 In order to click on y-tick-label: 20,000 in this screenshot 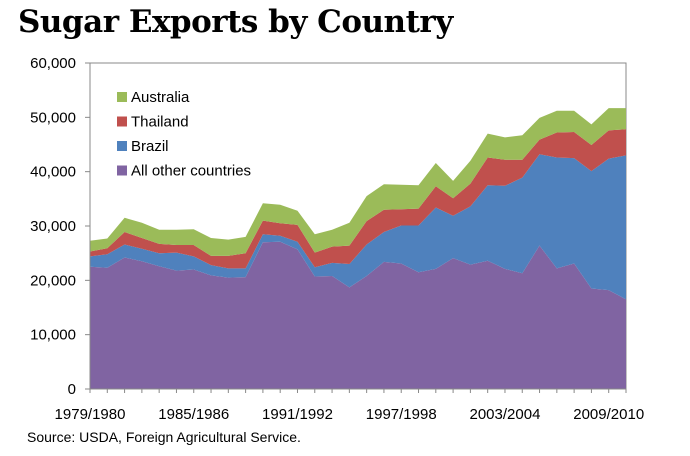, I will do `click(53, 280)`.